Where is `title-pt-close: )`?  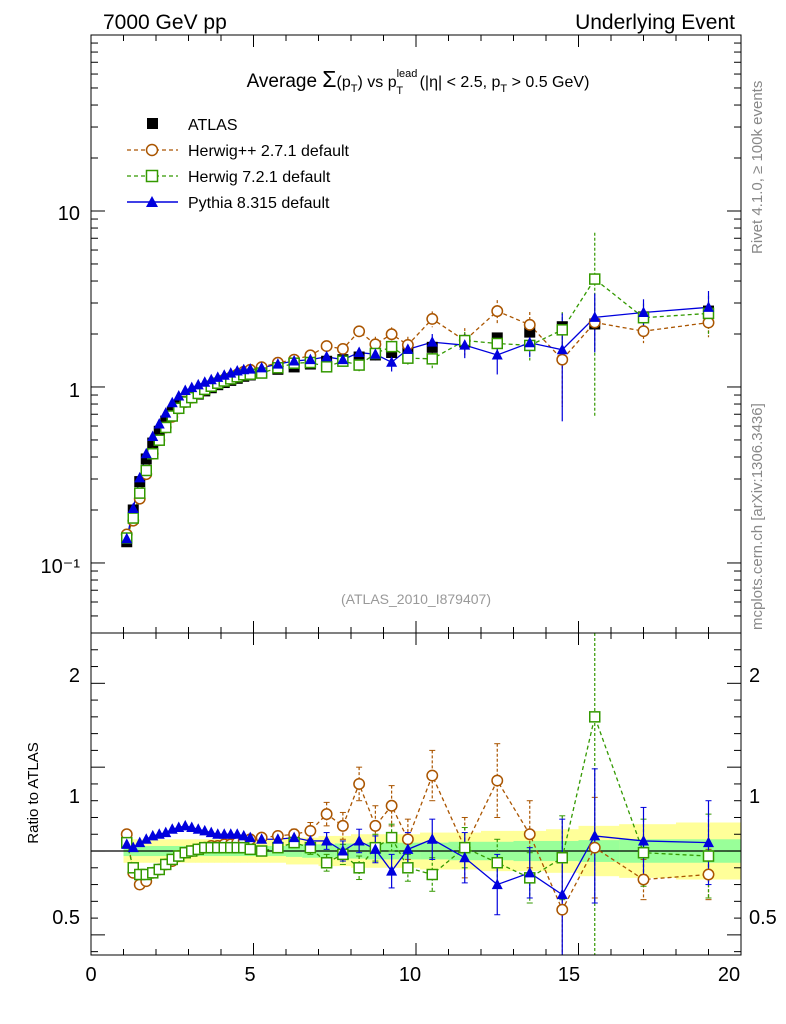 title-pt-close: ) is located at coordinates (359, 82).